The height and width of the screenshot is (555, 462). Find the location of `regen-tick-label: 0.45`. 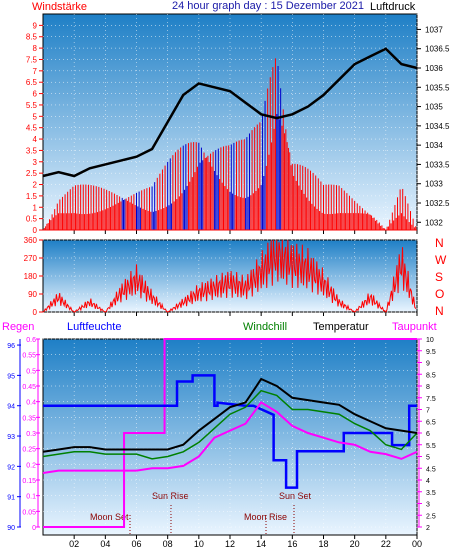

regen-tick-label: 0.45 is located at coordinates (29, 387).